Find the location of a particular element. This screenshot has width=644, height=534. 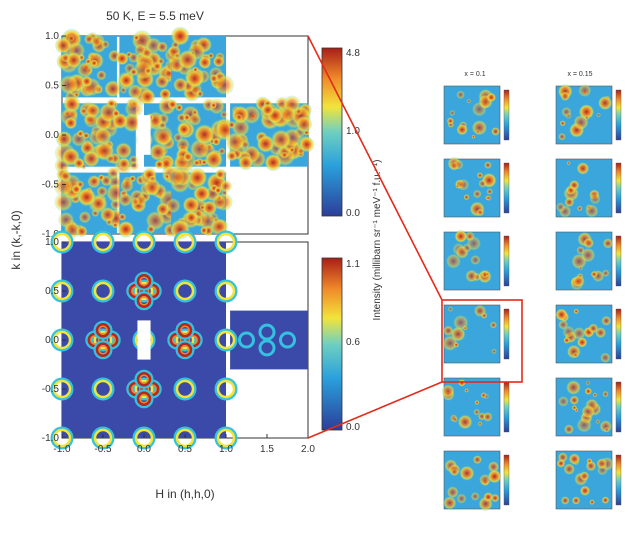

small-col-label-1: x = 0.1 is located at coordinates (474, 74).